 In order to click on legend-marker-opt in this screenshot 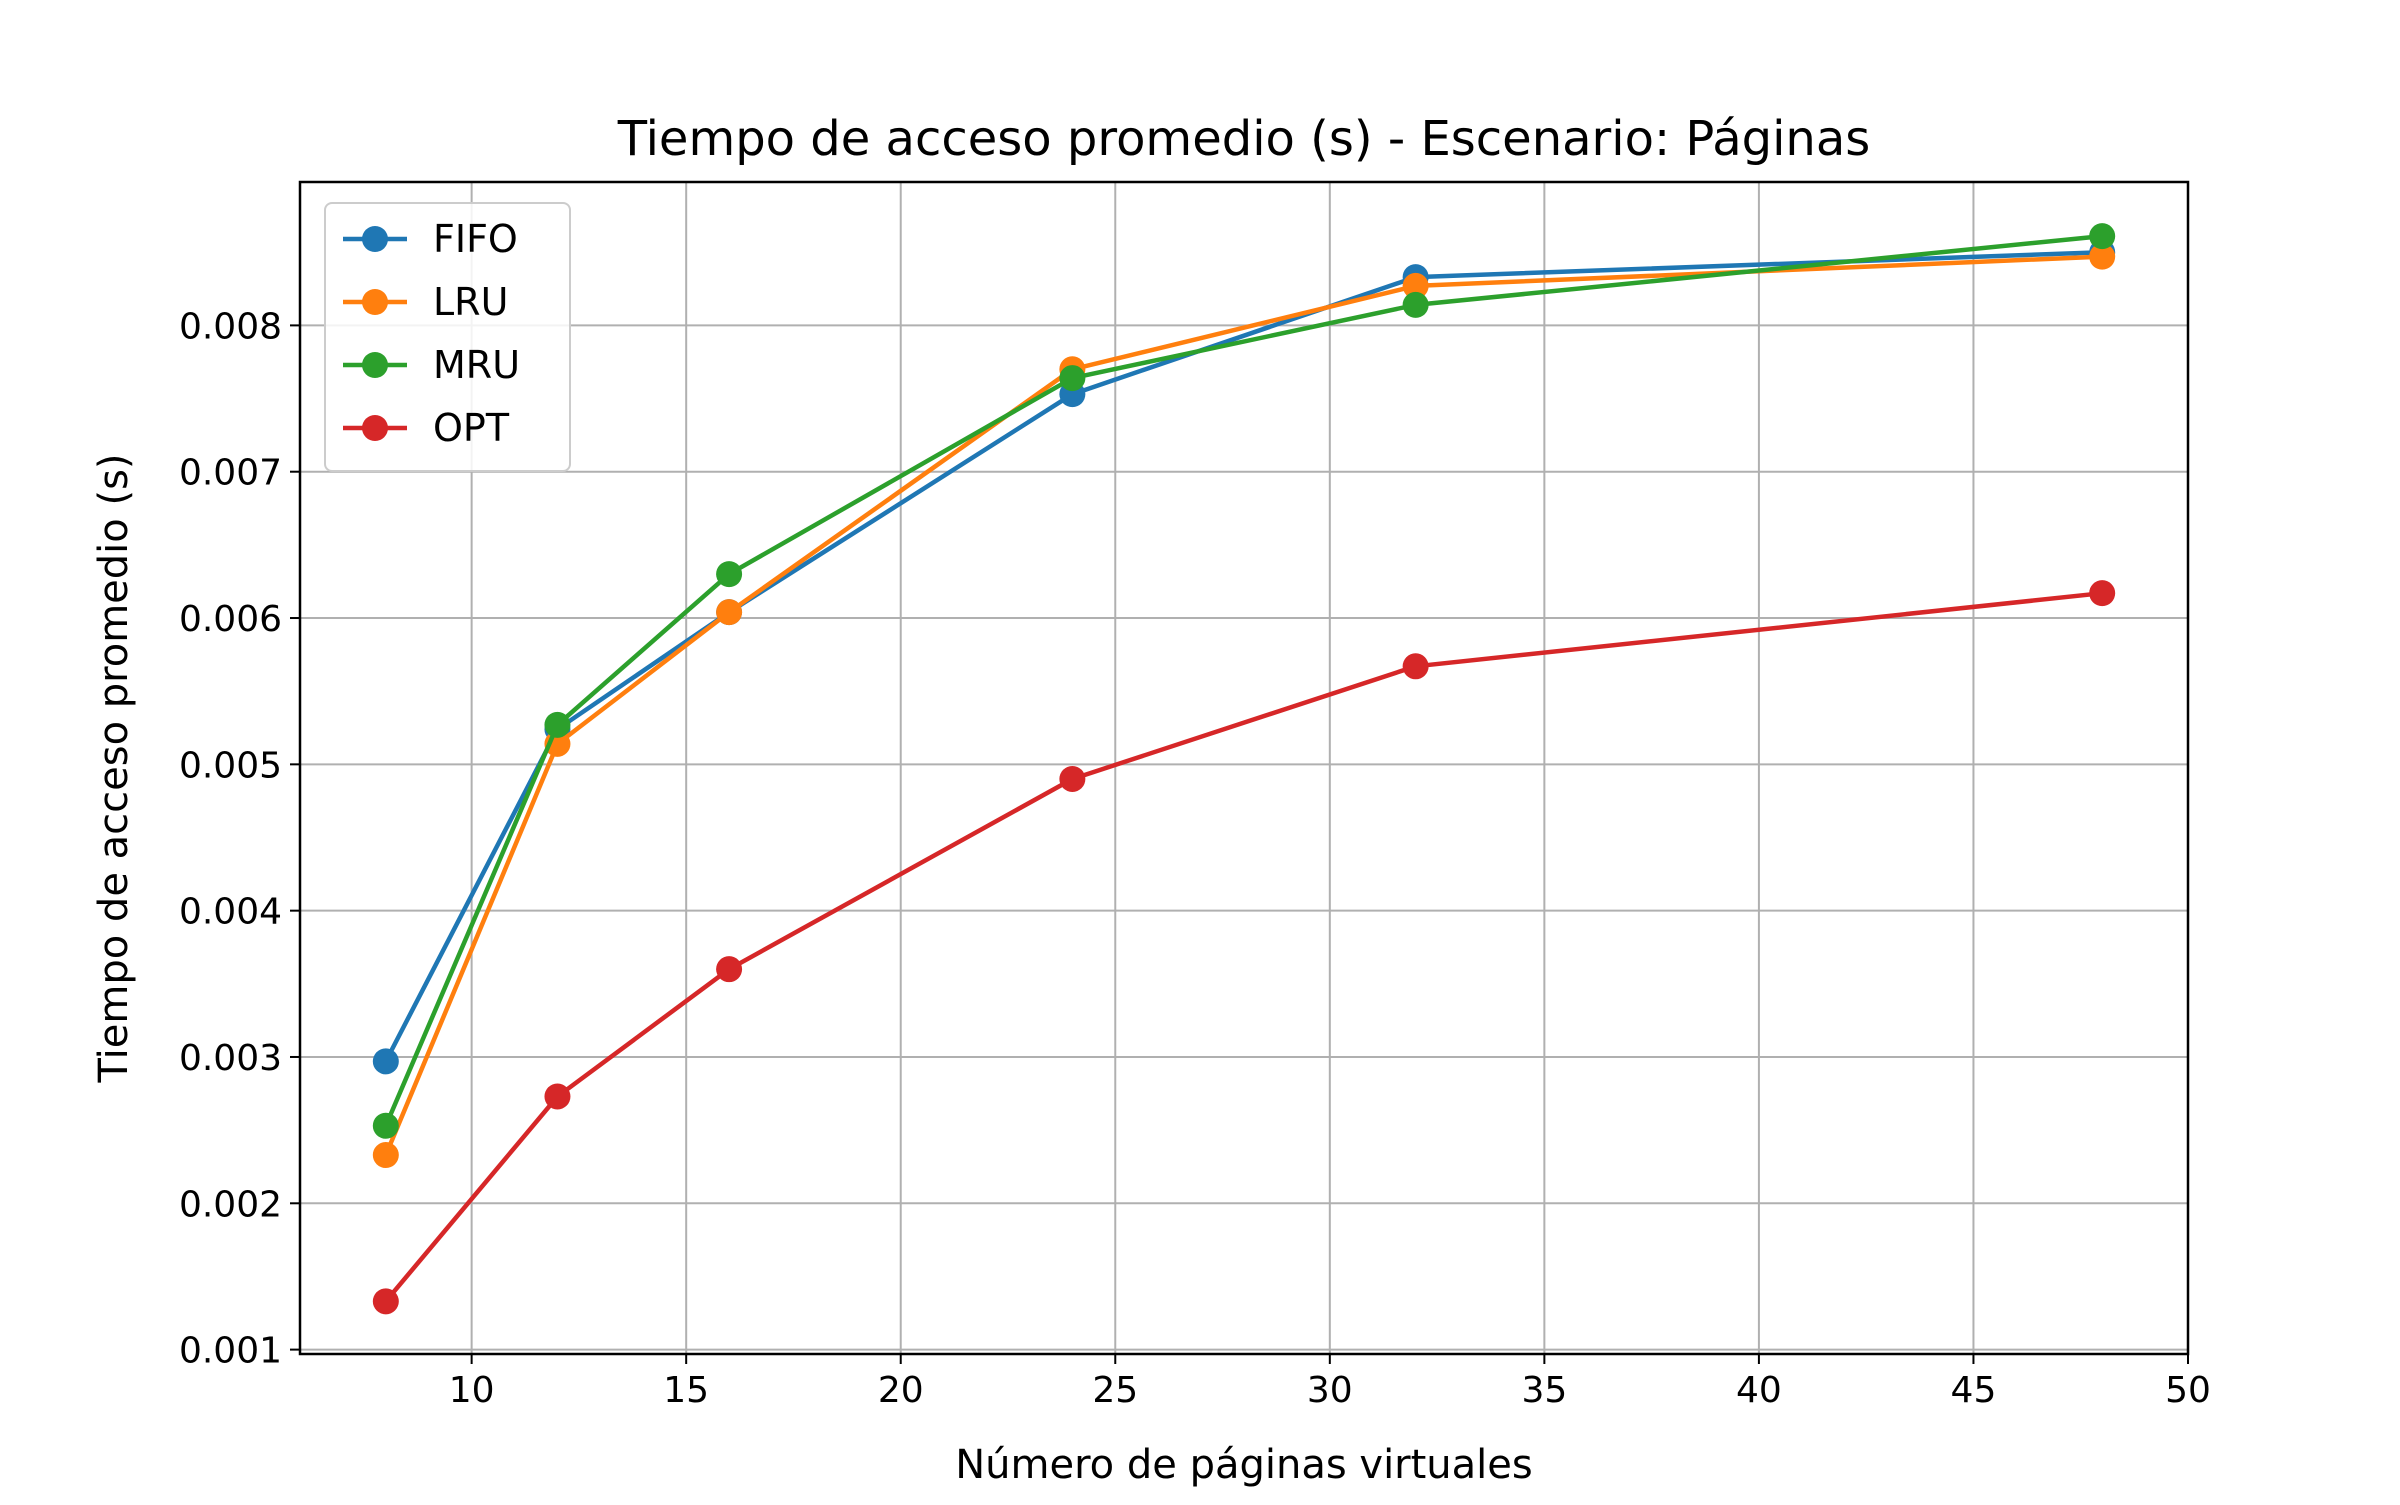, I will do `click(375, 428)`.